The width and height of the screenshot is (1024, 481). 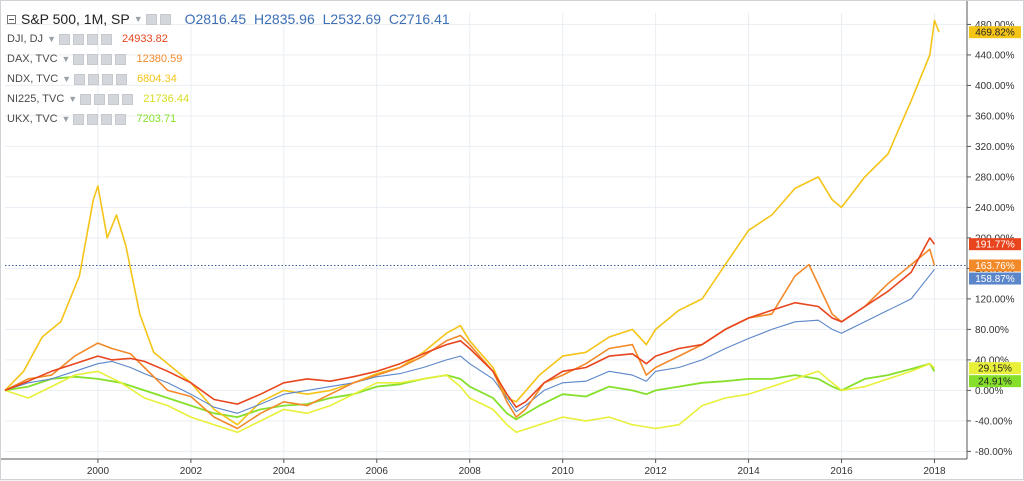 What do you see at coordinates (191, 471) in the screenshot?
I see `x-tick-label: 2002` at bounding box center [191, 471].